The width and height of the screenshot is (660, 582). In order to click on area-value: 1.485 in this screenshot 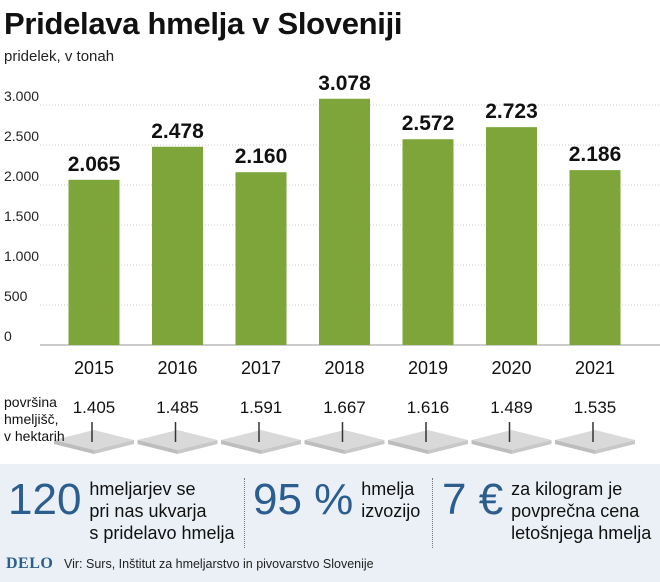, I will do `click(177, 407)`.